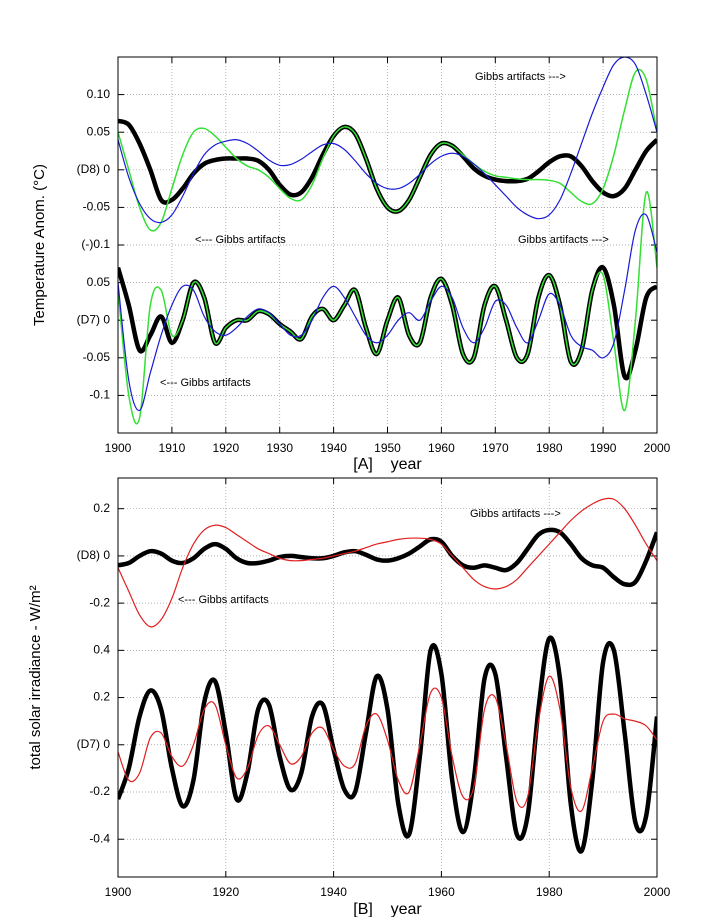 The image size is (708, 917). What do you see at coordinates (99, 838) in the screenshot?
I see `y-tick-label: -0.4` at bounding box center [99, 838].